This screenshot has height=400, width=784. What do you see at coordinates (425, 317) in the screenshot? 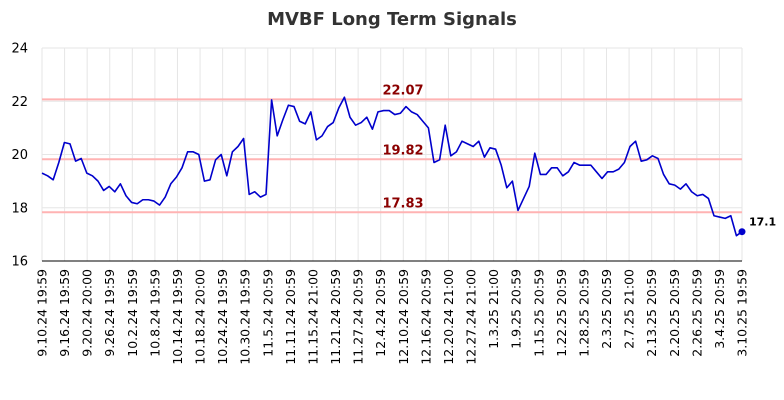
I see `x-tick-label: 12.16.24 20:59` at bounding box center [425, 317].